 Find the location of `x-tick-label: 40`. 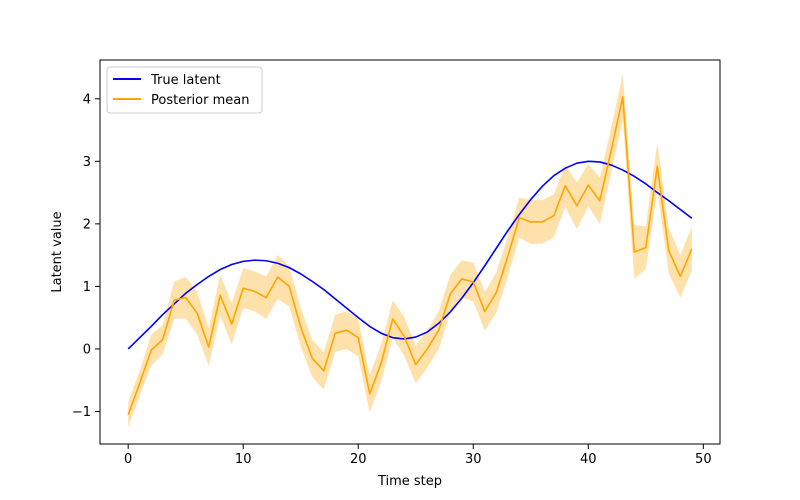

x-tick-label: 40 is located at coordinates (588, 459).